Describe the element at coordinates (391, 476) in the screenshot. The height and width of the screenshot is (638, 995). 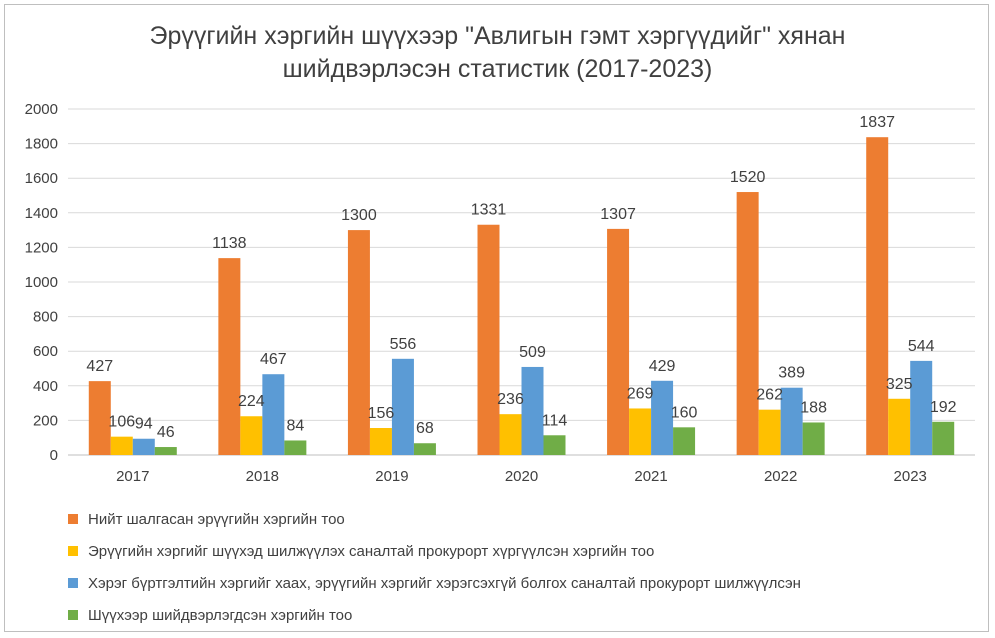
I see `x-tick-label: 2019` at that location.